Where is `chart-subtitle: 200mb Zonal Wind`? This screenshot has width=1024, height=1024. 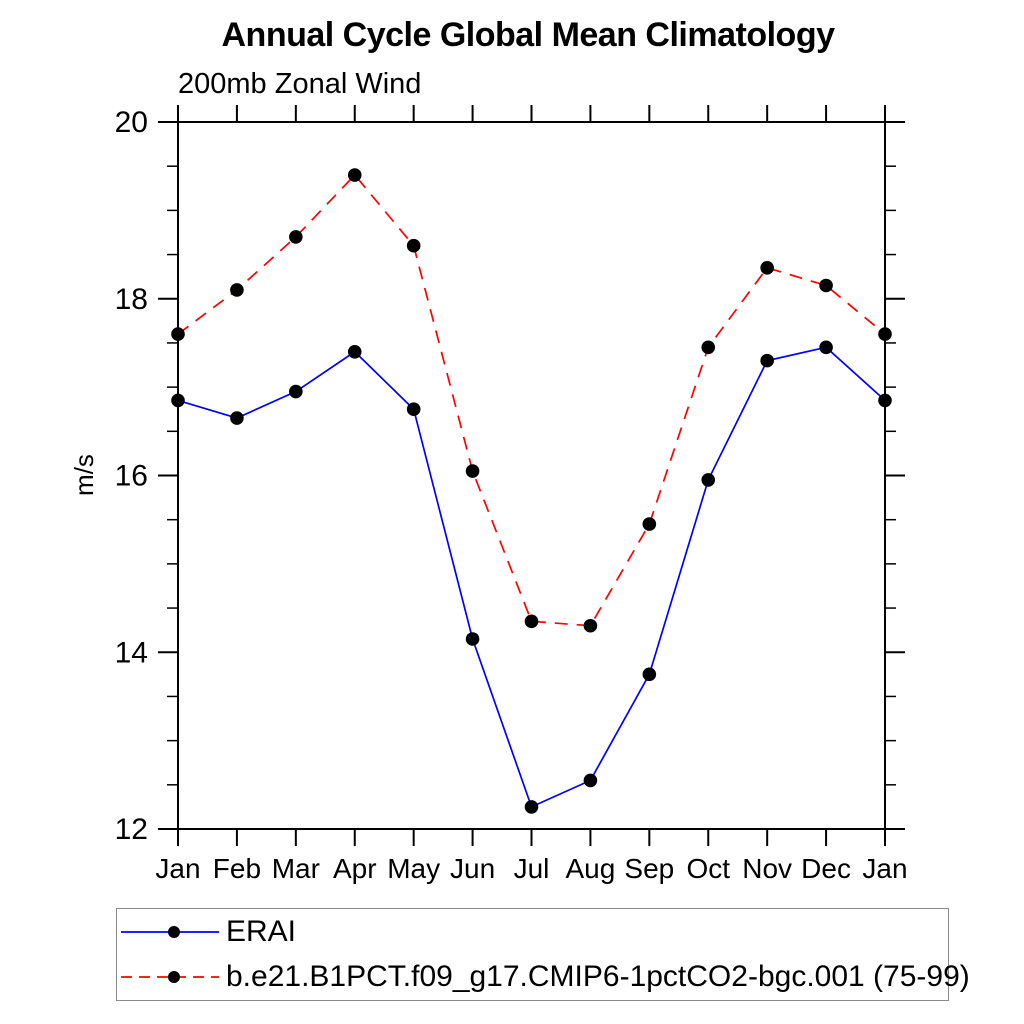
chart-subtitle: 200mb Zonal Wind is located at coordinates (300, 84).